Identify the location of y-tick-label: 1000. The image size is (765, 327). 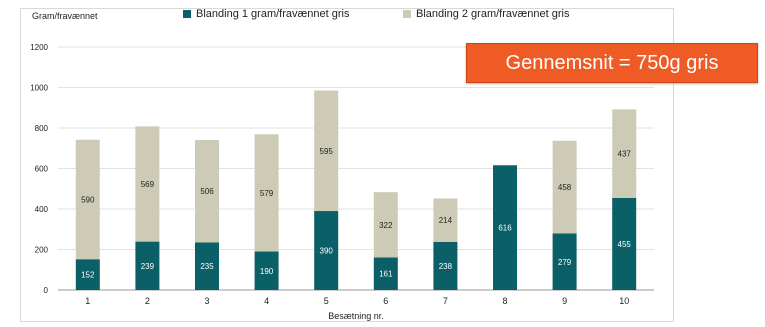
(39, 88).